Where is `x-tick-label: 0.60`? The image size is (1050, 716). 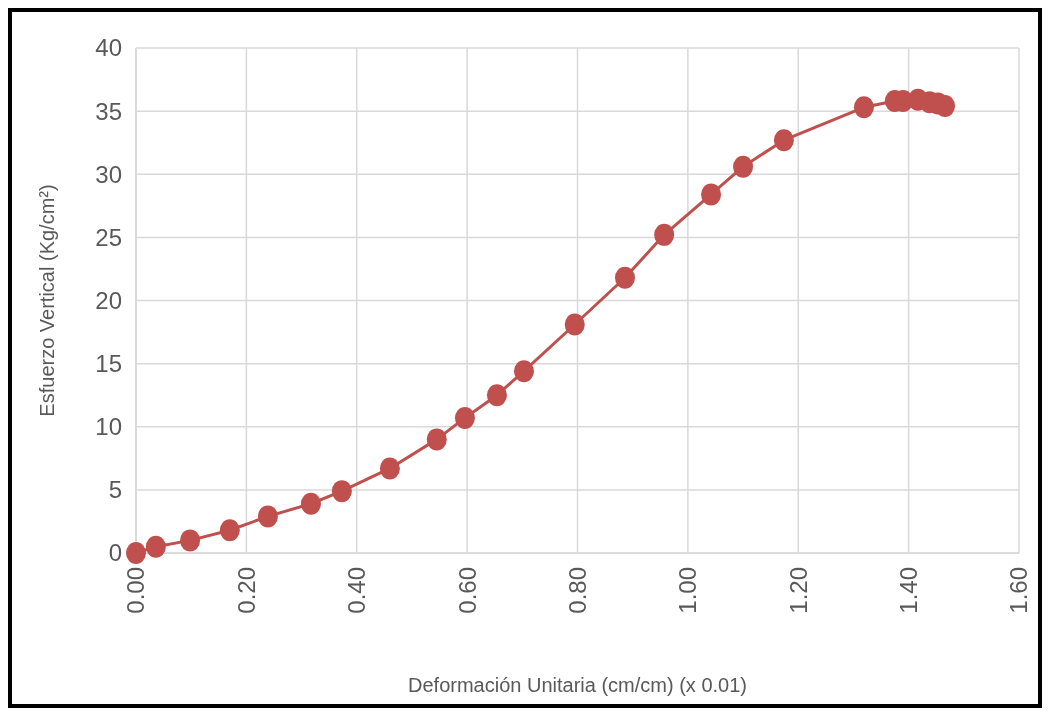
x-tick-label: 0.60 is located at coordinates (467, 590).